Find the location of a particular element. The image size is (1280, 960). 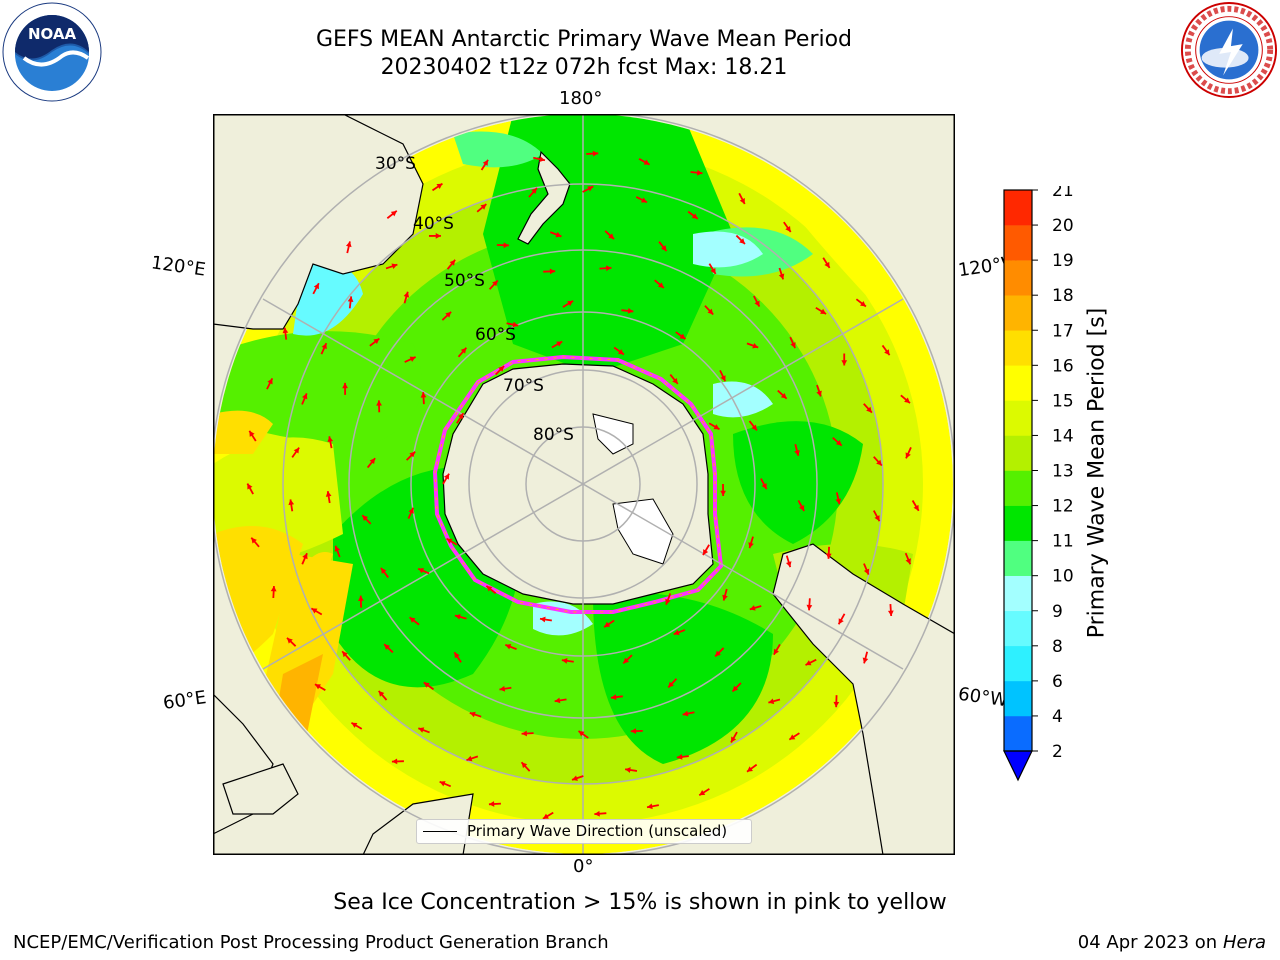

colorbar-tick-label: 19 is located at coordinates (1063, 261).